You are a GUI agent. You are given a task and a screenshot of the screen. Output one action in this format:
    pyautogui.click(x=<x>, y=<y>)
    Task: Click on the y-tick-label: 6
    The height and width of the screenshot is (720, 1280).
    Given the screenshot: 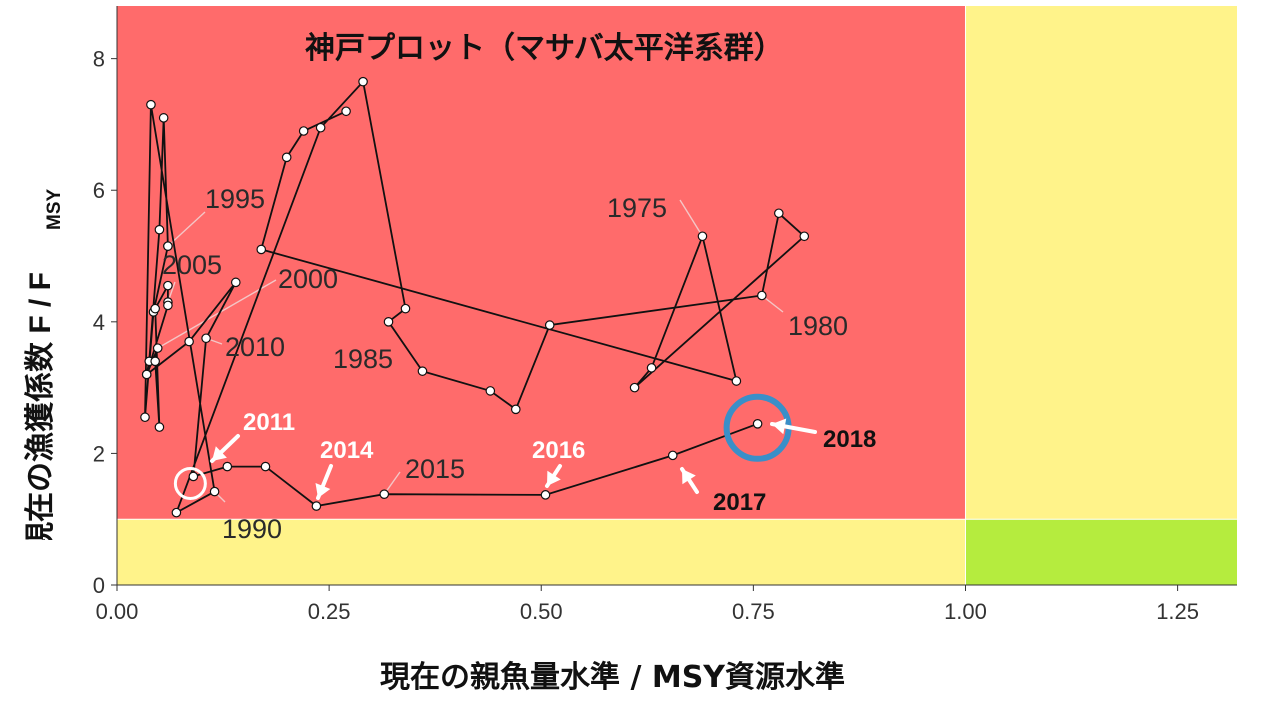 What is the action you would take?
    pyautogui.click(x=99, y=190)
    